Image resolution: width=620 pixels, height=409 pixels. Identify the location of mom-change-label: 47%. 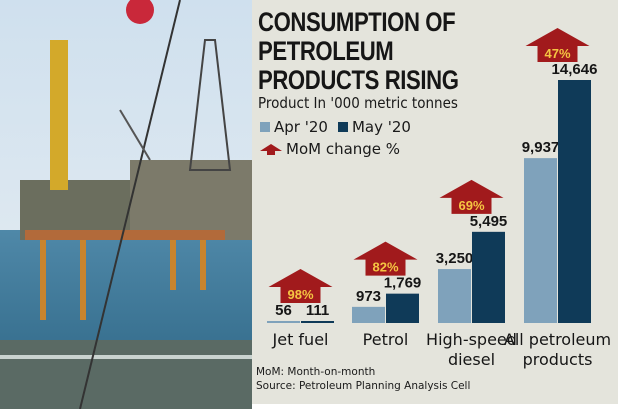
(557, 53).